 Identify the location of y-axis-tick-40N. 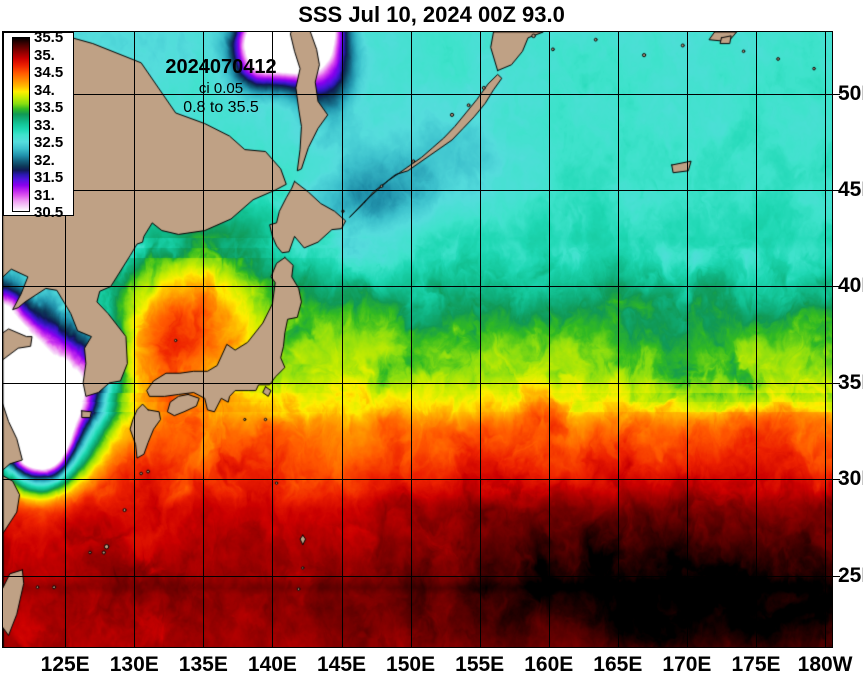
(836, 286).